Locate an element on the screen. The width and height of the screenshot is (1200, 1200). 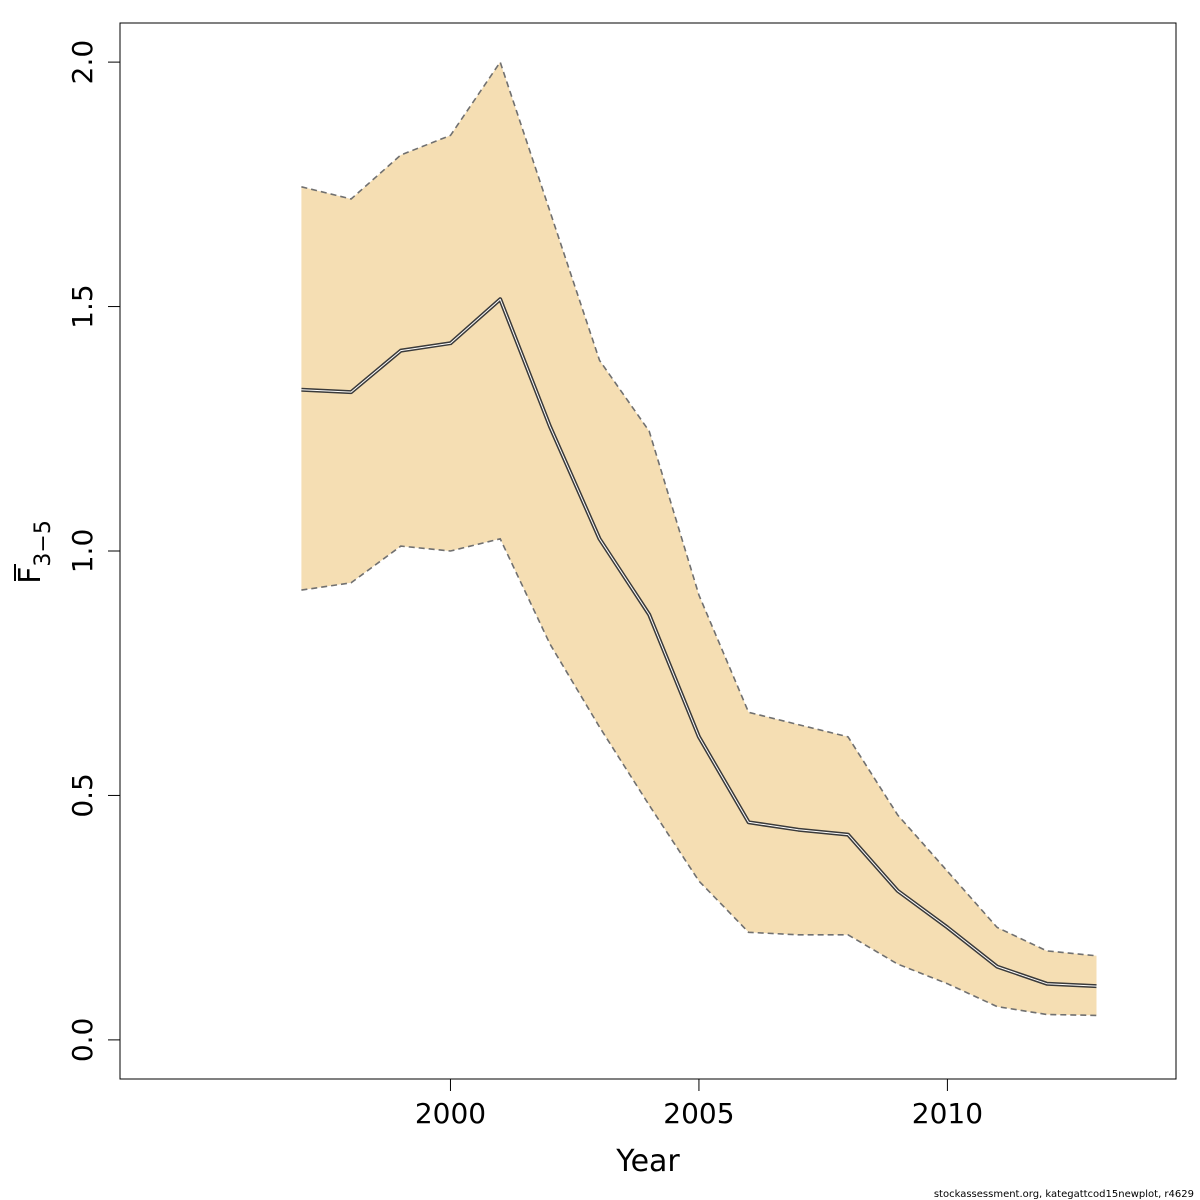
x-axis: 2000 2005 2010 is located at coordinates (699, 1104).